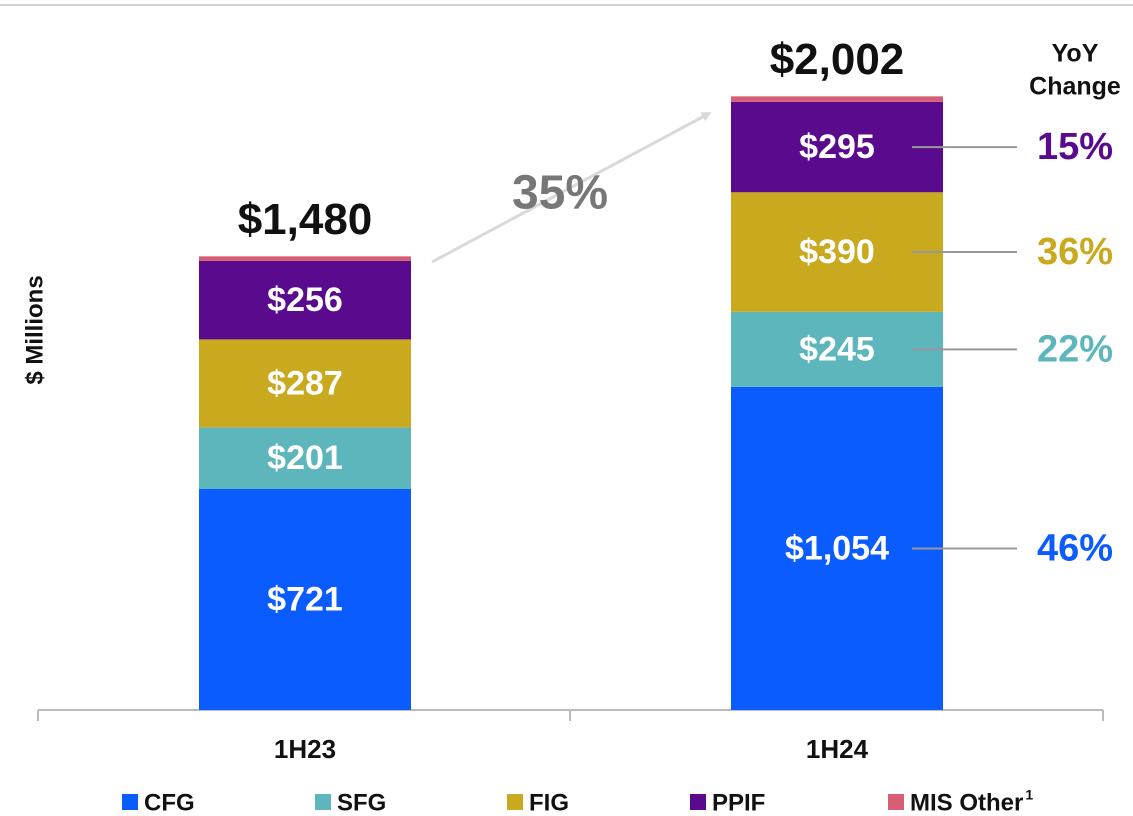  What do you see at coordinates (34, 329) in the screenshot?
I see `y-axis-label: $ Millions` at bounding box center [34, 329].